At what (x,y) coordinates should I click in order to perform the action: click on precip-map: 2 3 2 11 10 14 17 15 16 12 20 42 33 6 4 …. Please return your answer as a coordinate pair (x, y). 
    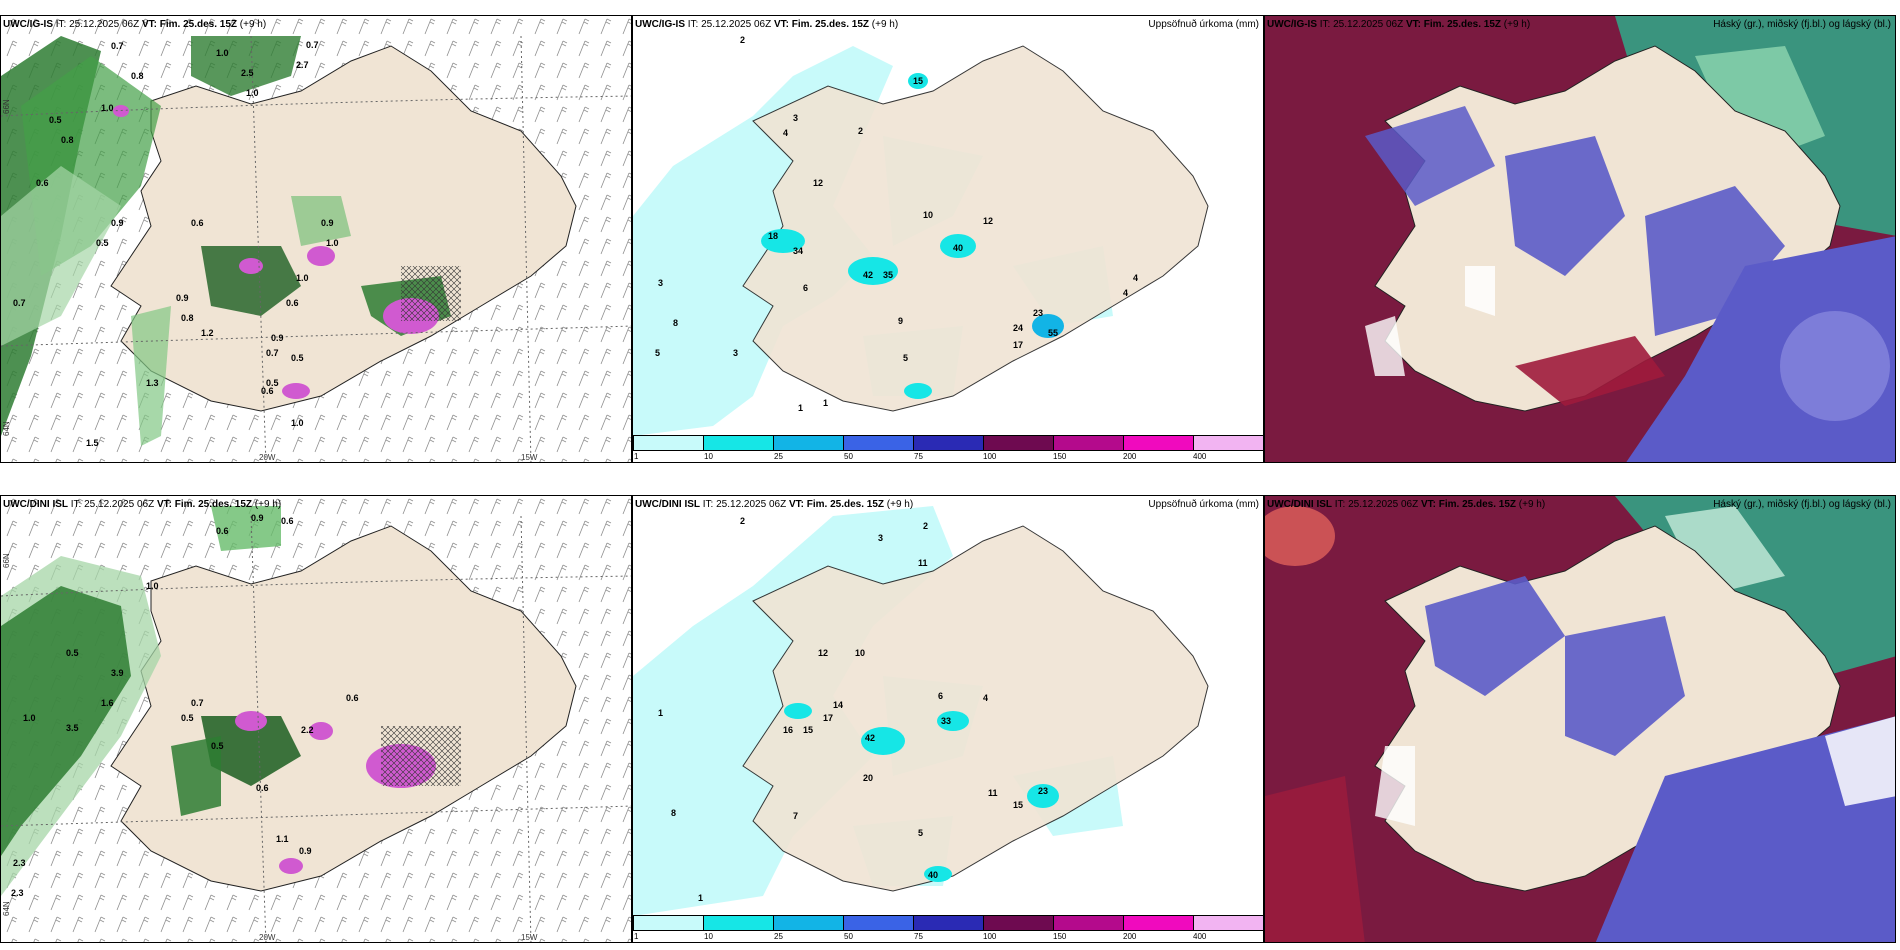
    Looking at the image, I should click on (921, 711).